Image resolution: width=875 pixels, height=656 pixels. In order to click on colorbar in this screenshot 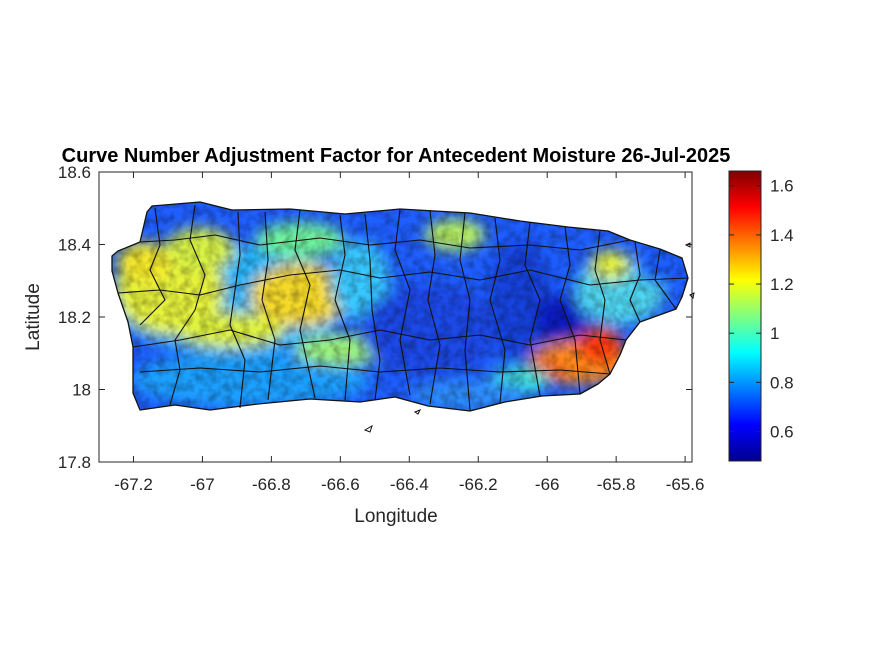, I will do `click(745, 316)`.